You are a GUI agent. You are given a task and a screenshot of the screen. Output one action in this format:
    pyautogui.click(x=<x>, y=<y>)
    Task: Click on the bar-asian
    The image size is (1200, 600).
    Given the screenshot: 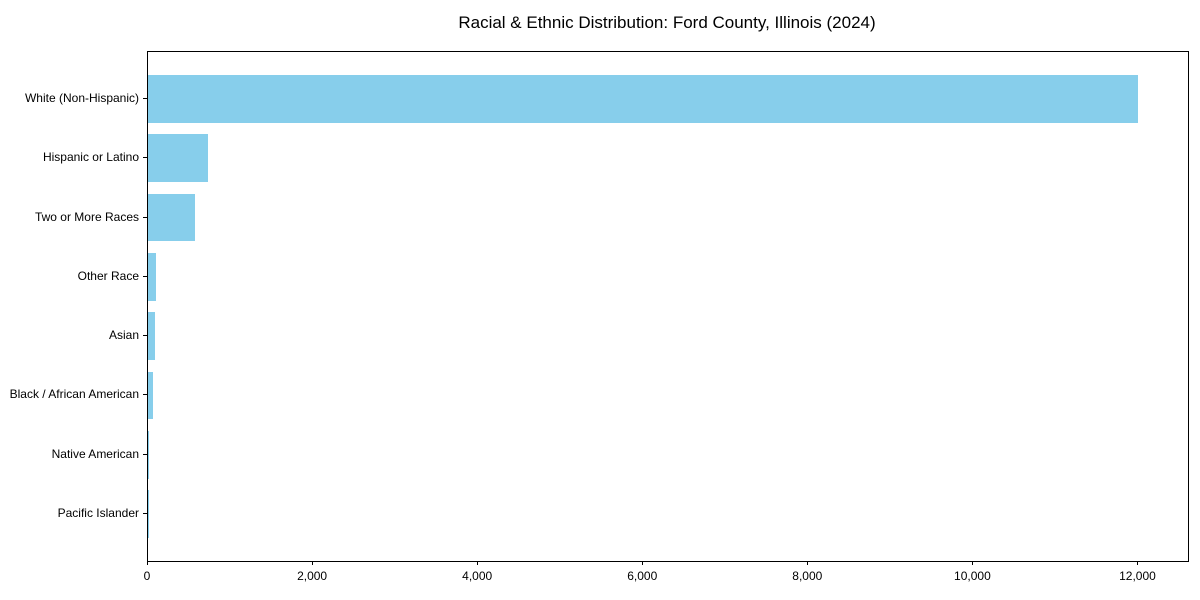 What is the action you would take?
    pyautogui.click(x=151, y=336)
    